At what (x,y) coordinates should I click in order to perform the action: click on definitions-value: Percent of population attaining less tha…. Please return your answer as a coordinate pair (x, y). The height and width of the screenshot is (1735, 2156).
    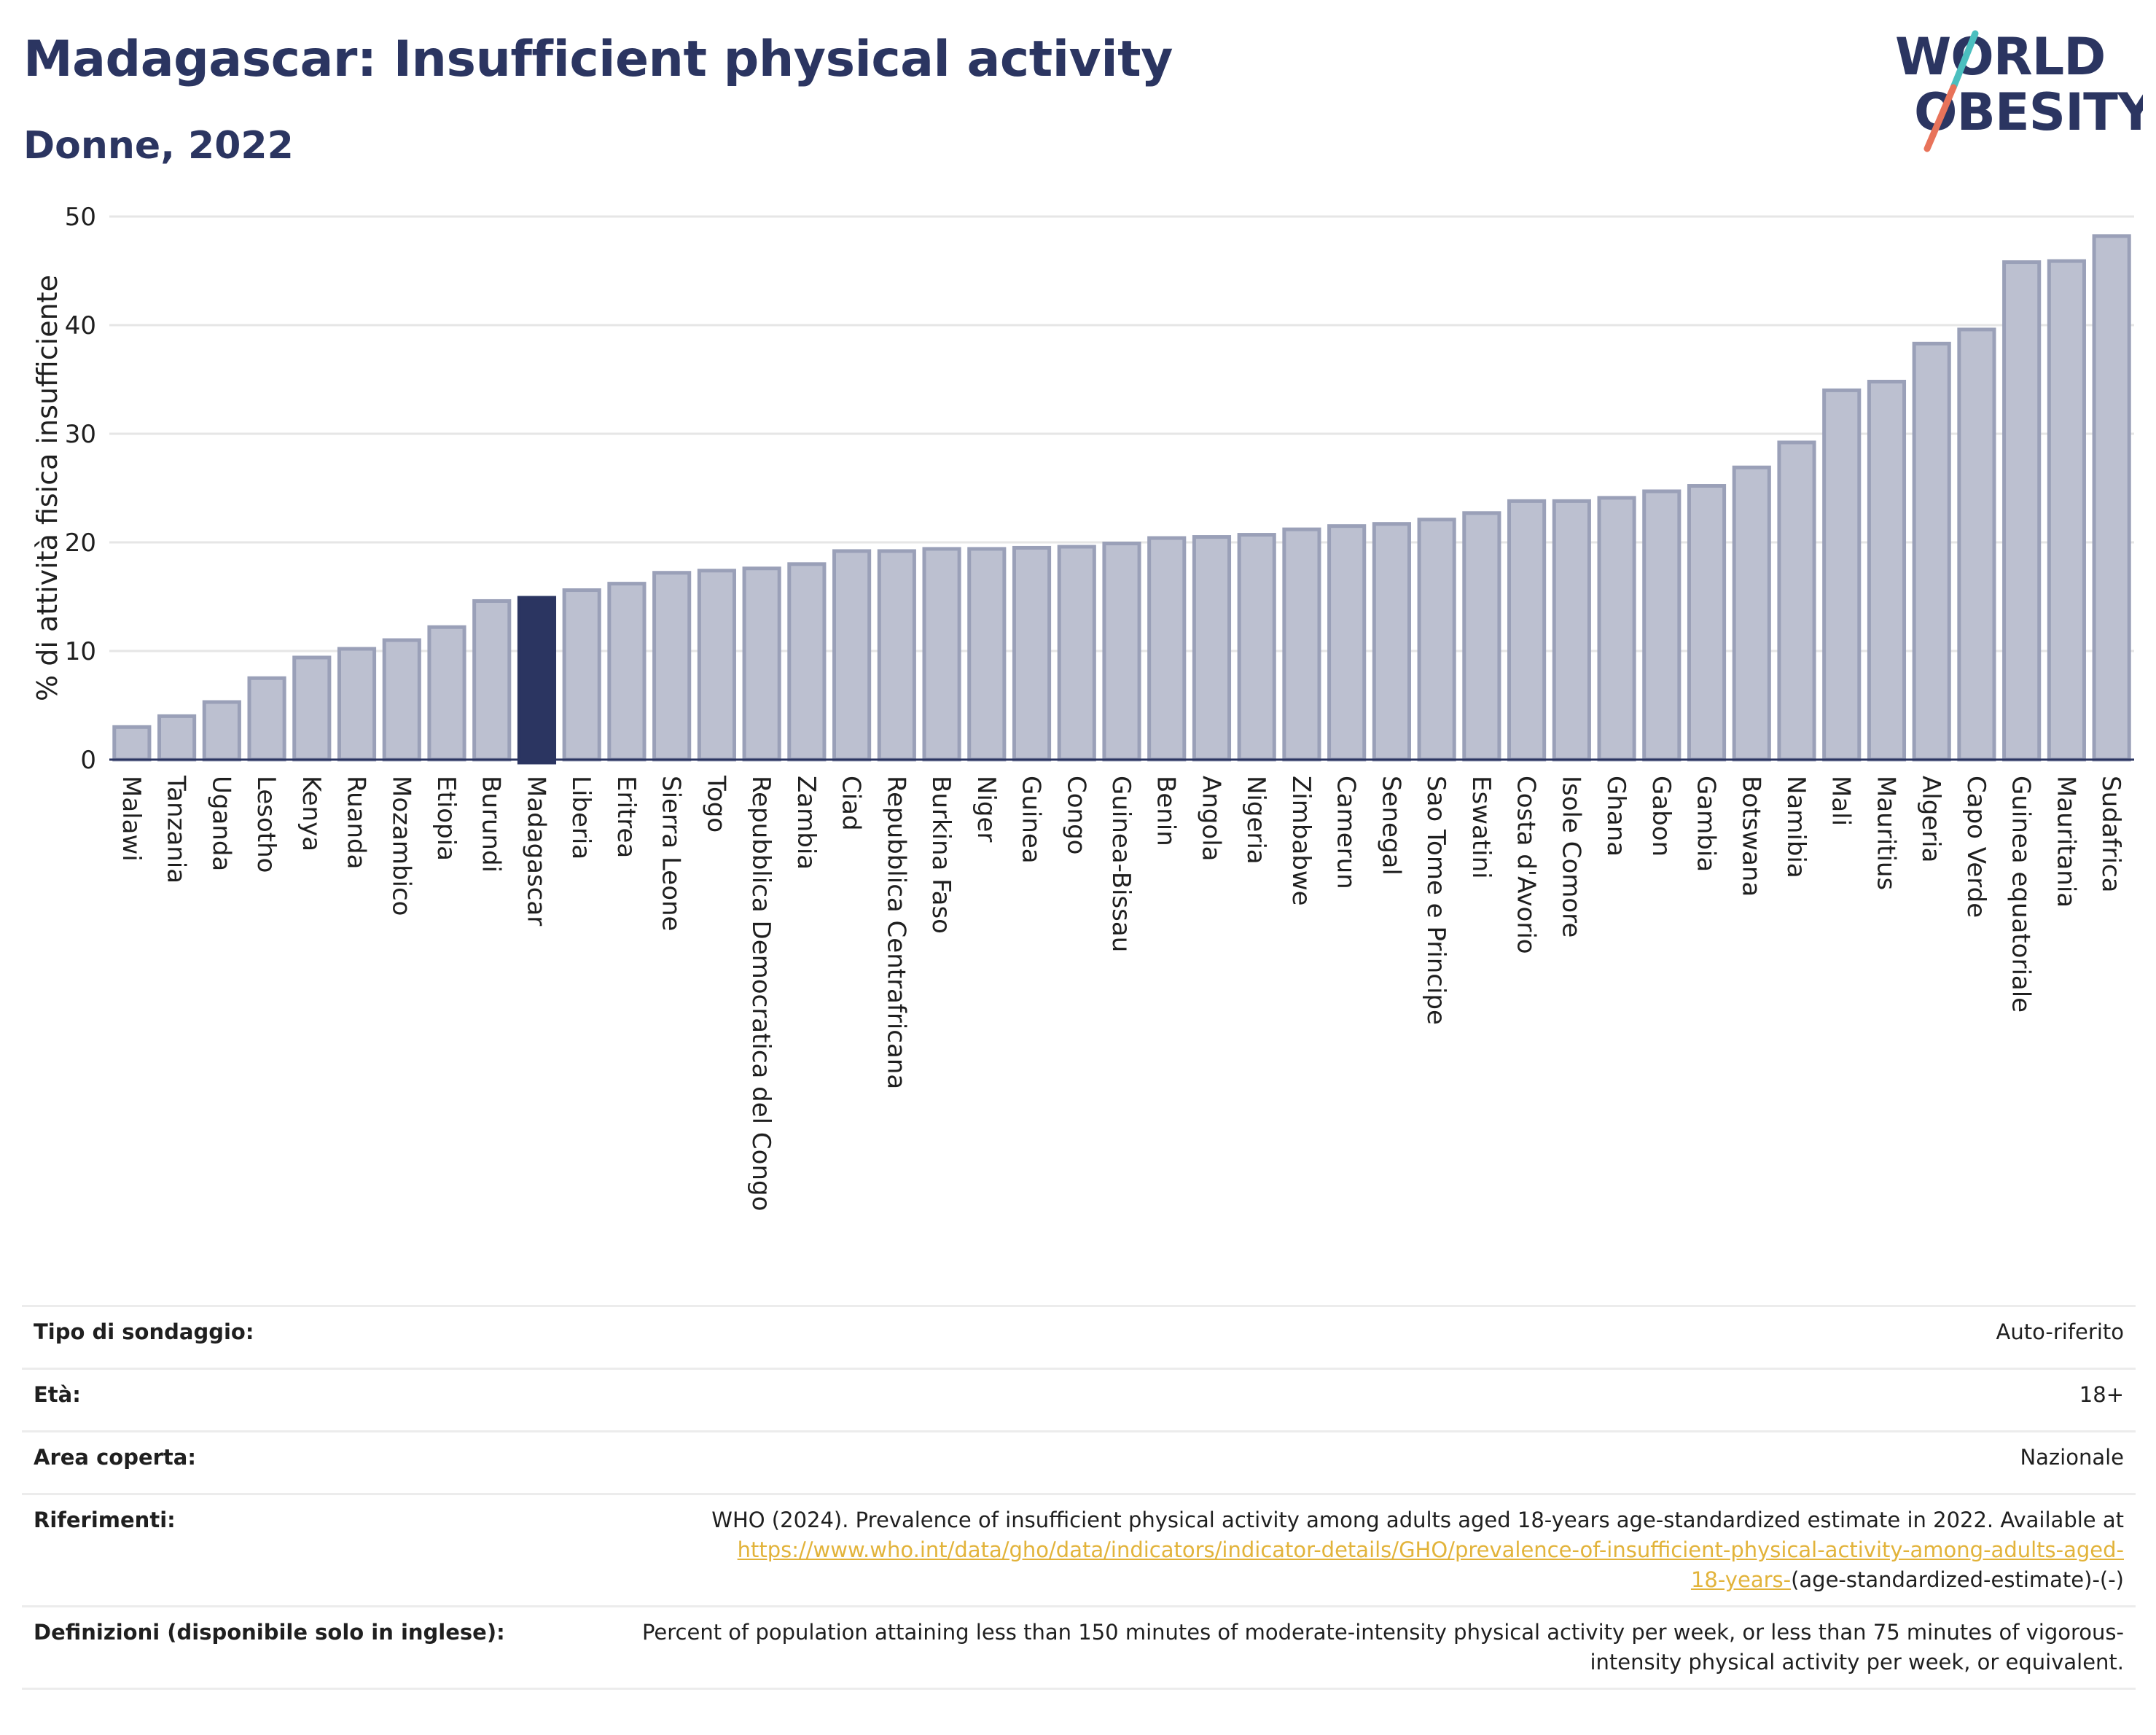
    Looking at the image, I should click on (1368, 1647).